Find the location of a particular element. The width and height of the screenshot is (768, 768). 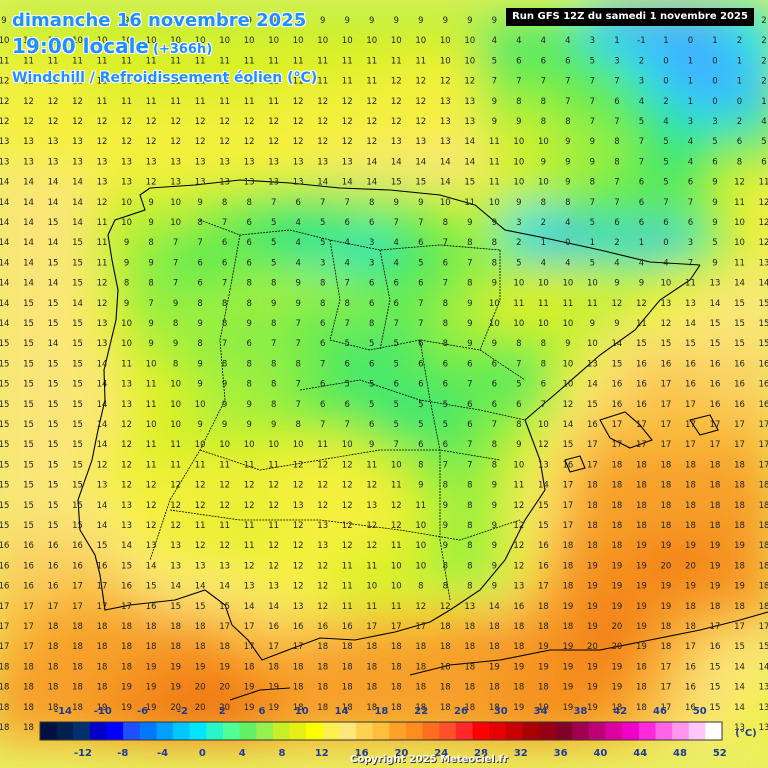

legend-tick-label: -6 is located at coordinates (142, 711).